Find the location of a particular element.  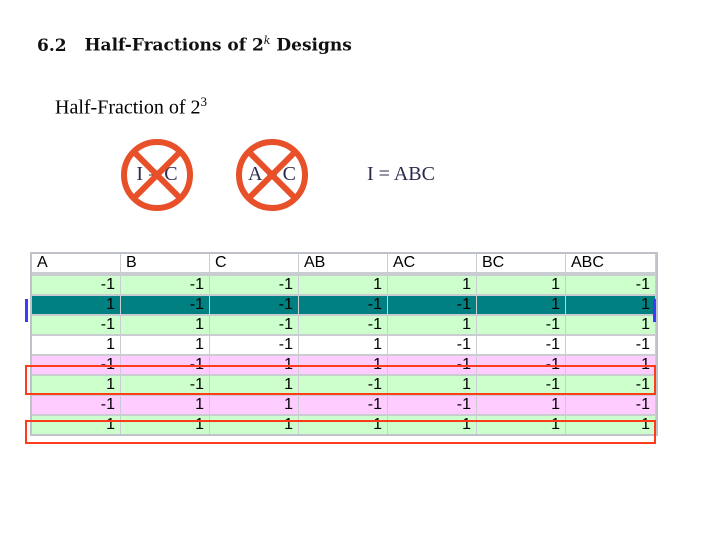

col-header: C is located at coordinates (254, 264).